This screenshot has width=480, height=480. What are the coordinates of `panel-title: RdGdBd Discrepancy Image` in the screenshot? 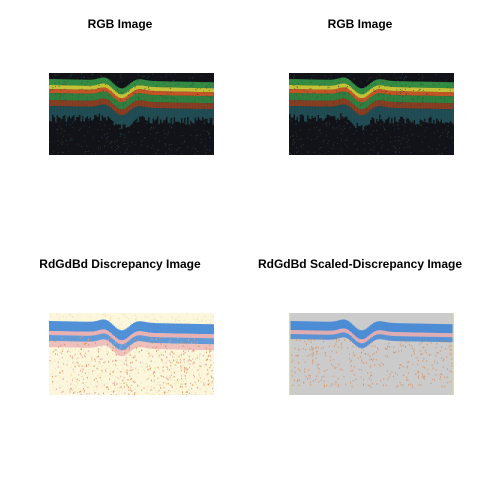 It's located at (120, 264).